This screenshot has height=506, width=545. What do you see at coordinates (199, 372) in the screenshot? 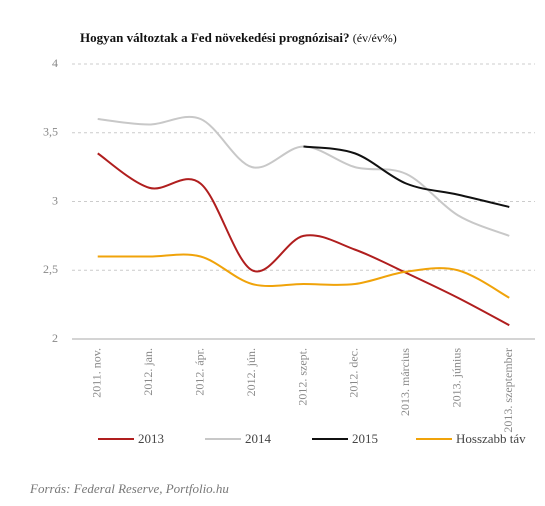
I see `x-tick-label: 2012. ápr.` at bounding box center [199, 372].